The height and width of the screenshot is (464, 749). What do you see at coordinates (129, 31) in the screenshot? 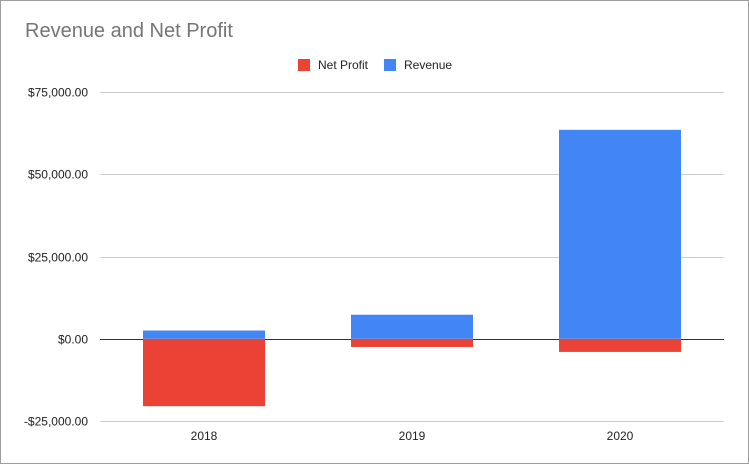
I see `chart-title: Revenue and Net Profit` at bounding box center [129, 31].